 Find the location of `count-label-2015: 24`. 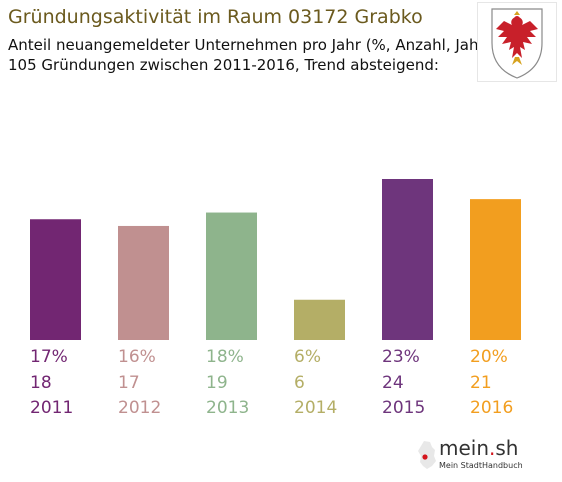

count-label-2015: 24 is located at coordinates (393, 383).